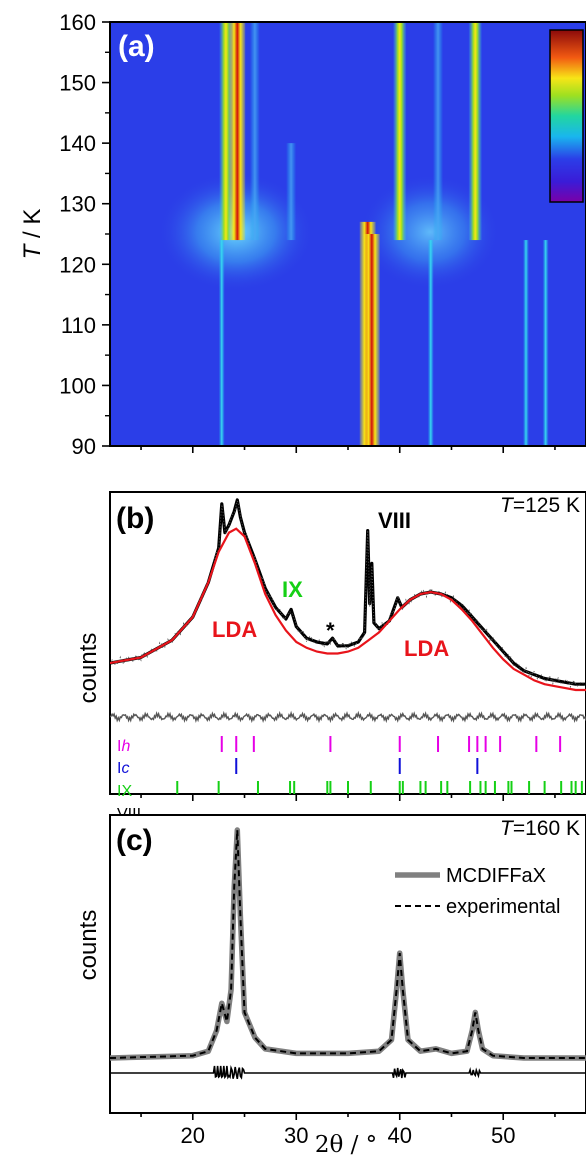 The width and height of the screenshot is (586, 1159). What do you see at coordinates (123, 746) in the screenshot?
I see `reflection-label: Ih` at bounding box center [123, 746].